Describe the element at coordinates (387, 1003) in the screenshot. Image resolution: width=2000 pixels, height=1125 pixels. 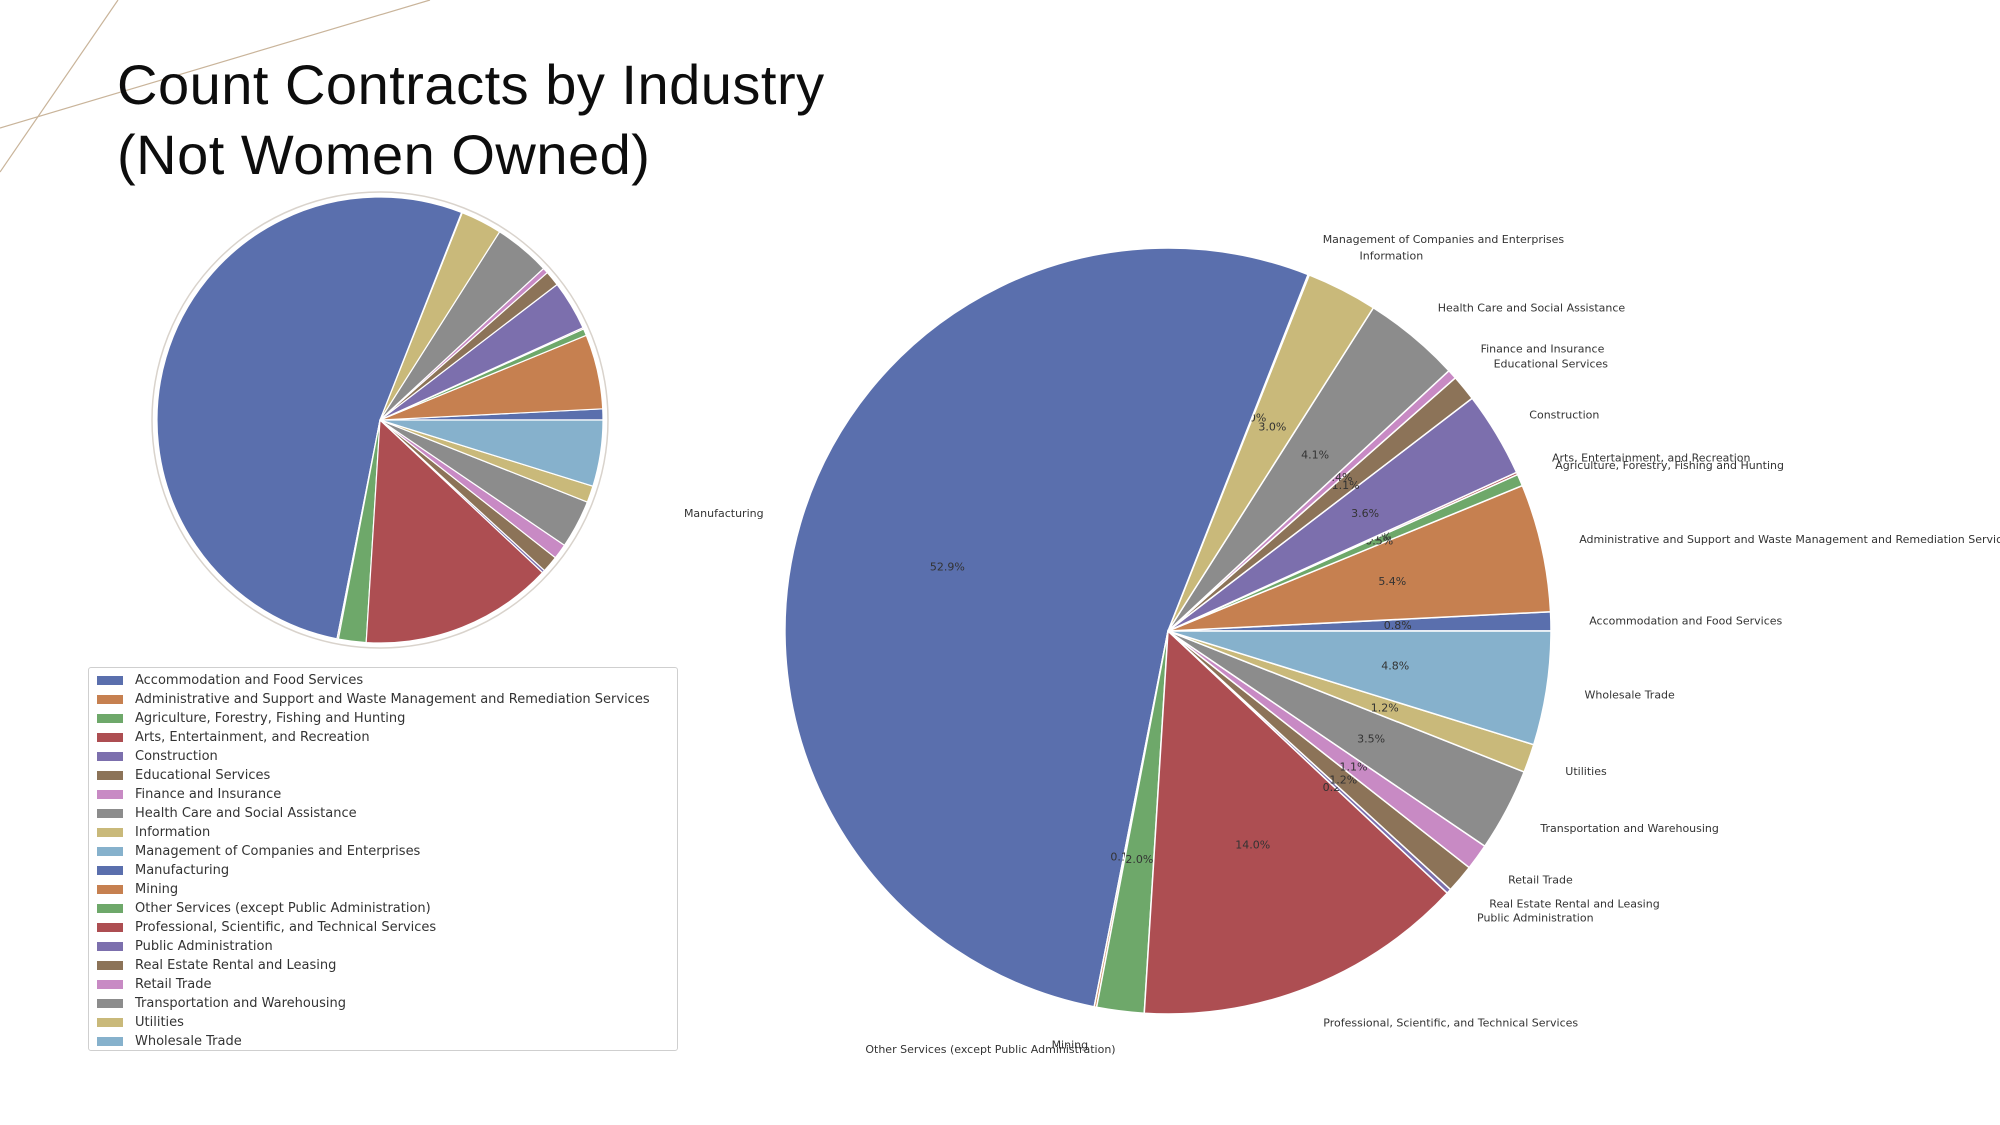
I see `legend-item: Transportation and Warehousing` at that location.